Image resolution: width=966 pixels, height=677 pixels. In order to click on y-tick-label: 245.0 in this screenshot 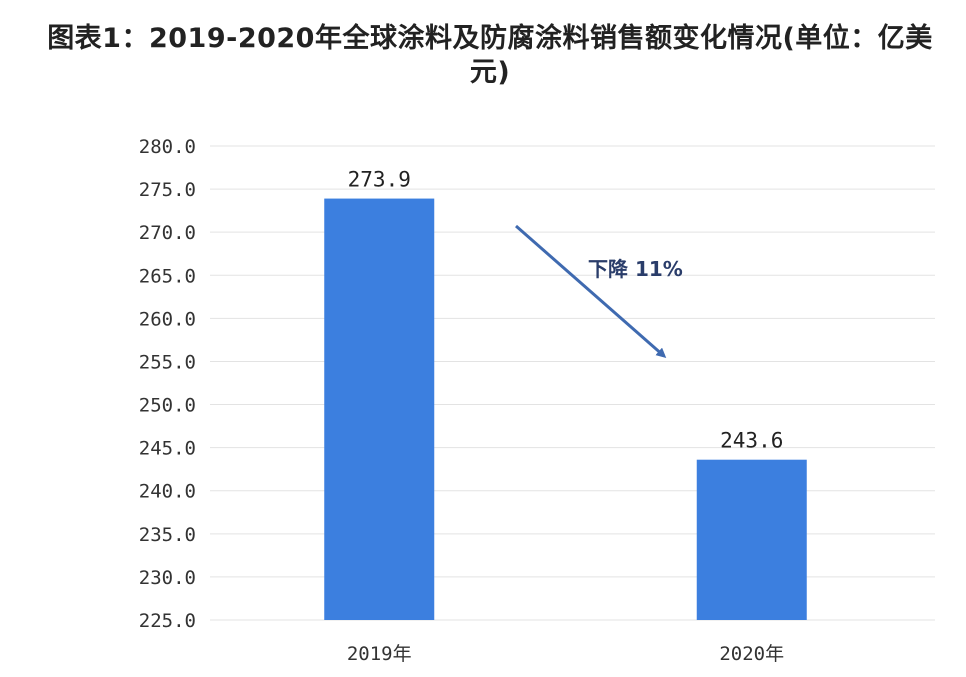, I will do `click(167, 449)`.